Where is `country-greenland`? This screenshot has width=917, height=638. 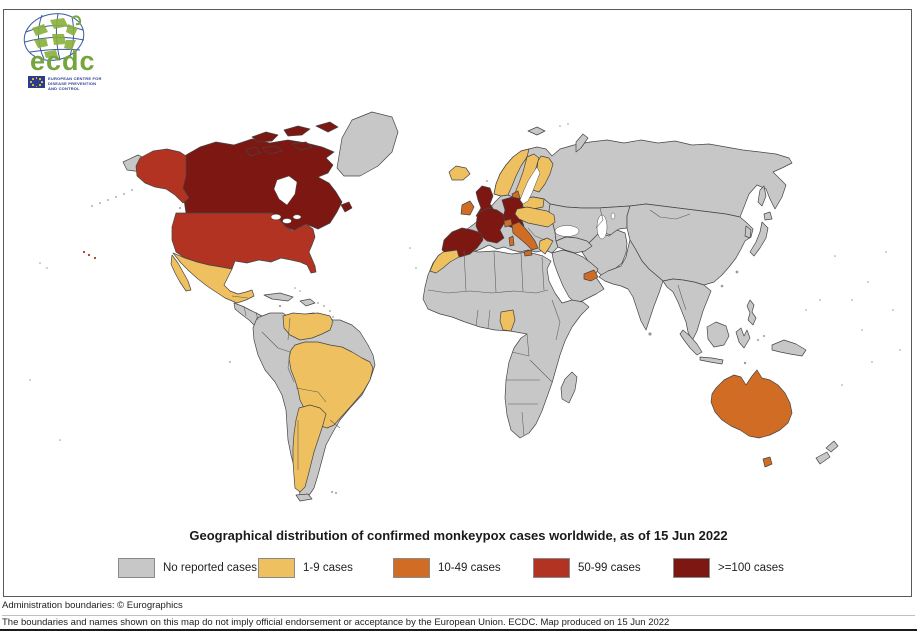
country-greenland is located at coordinates (367, 144).